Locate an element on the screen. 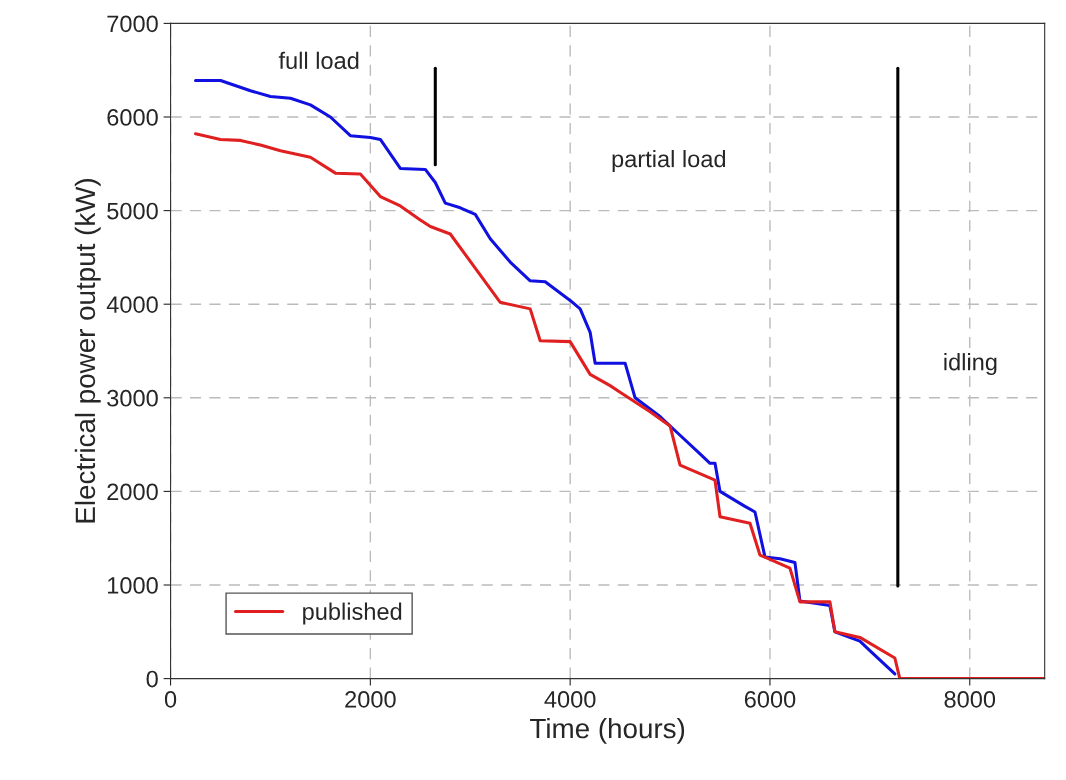 The height and width of the screenshot is (780, 1066). x-tick-label: 4000 is located at coordinates (570, 699).